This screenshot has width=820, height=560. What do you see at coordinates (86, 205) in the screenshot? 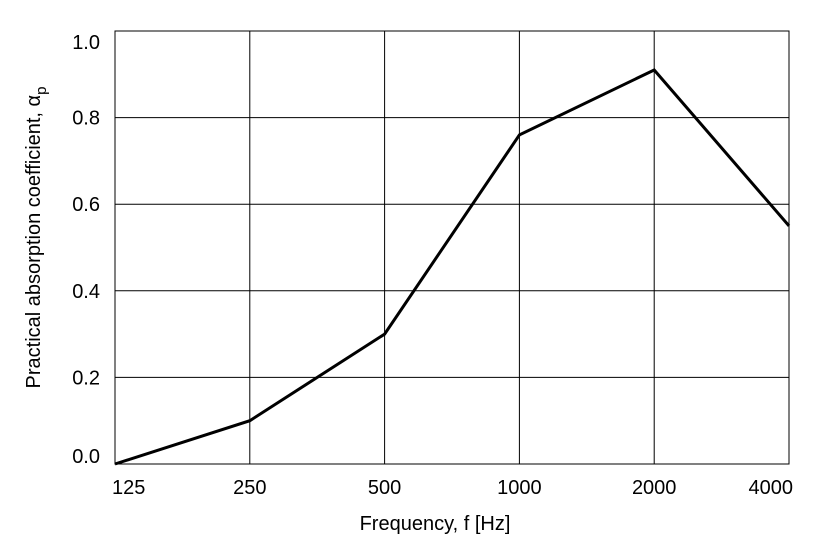
I see `y-tick-label: 0.6` at bounding box center [86, 205].